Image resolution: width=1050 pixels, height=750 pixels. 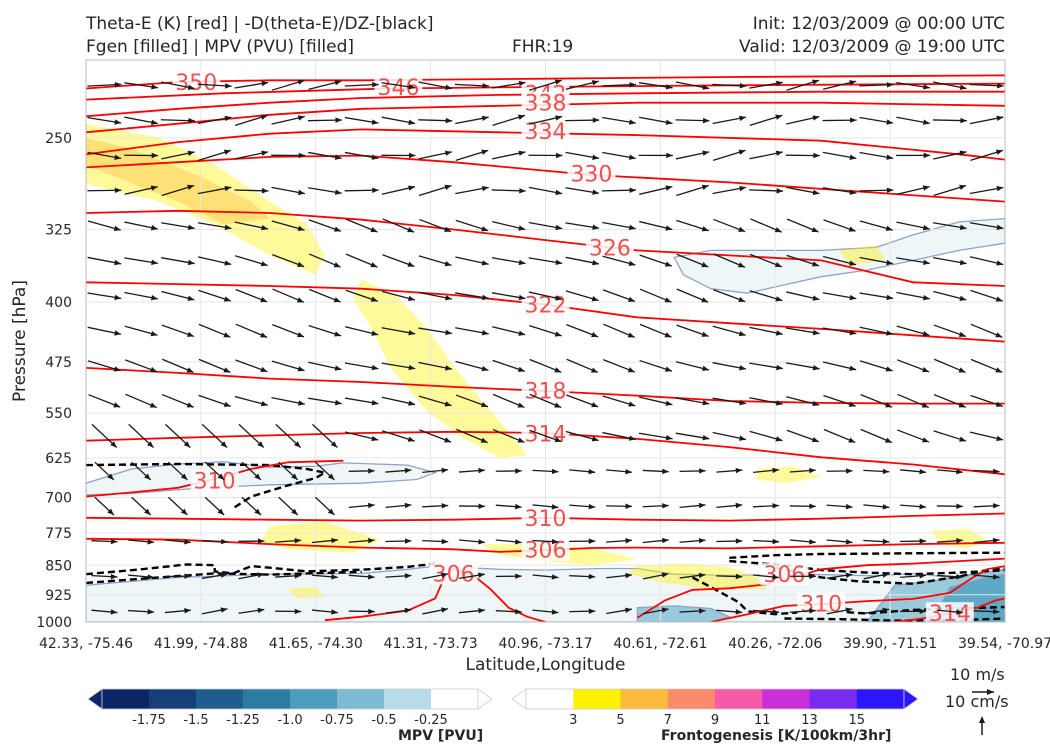 What do you see at coordinates (485, 699) in the screenshot?
I see `mpv-colorbar-extend-high` at bounding box center [485, 699].